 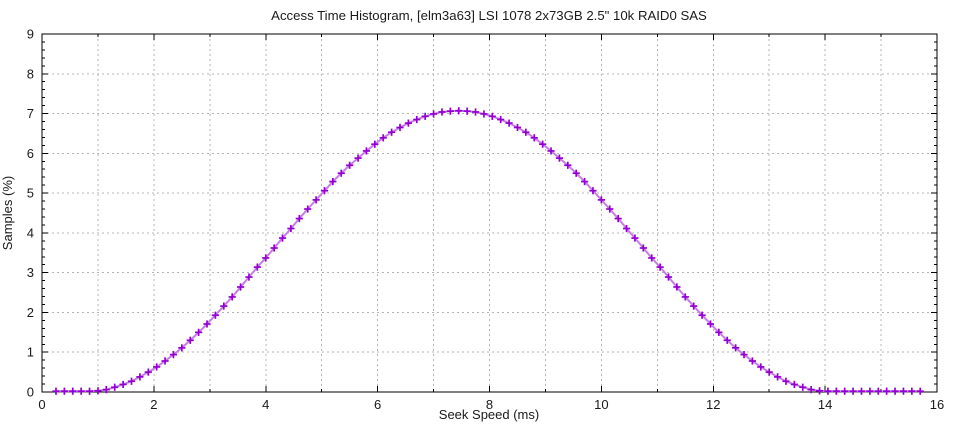 What do you see at coordinates (489, 404) in the screenshot?
I see `x-tick-label: 8` at bounding box center [489, 404].